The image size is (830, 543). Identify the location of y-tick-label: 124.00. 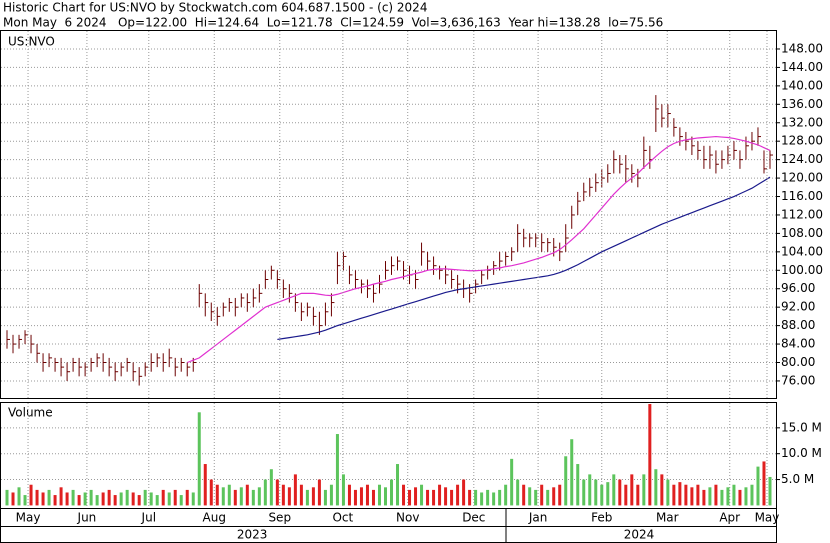
(802, 159).